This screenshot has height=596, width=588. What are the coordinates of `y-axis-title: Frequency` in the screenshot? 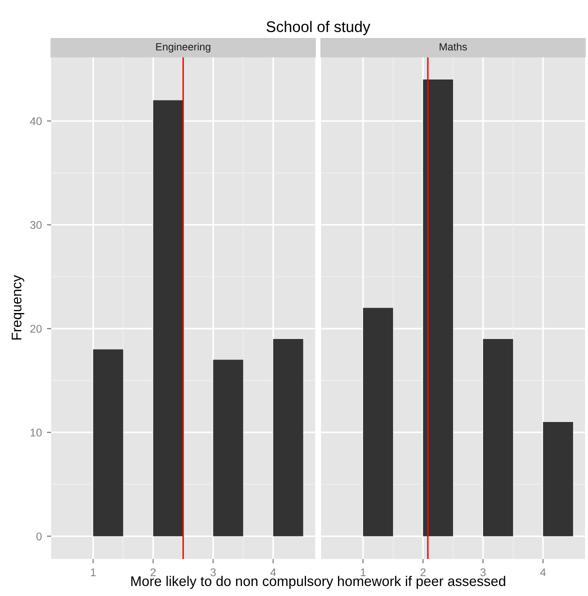 It's located at (18, 307).